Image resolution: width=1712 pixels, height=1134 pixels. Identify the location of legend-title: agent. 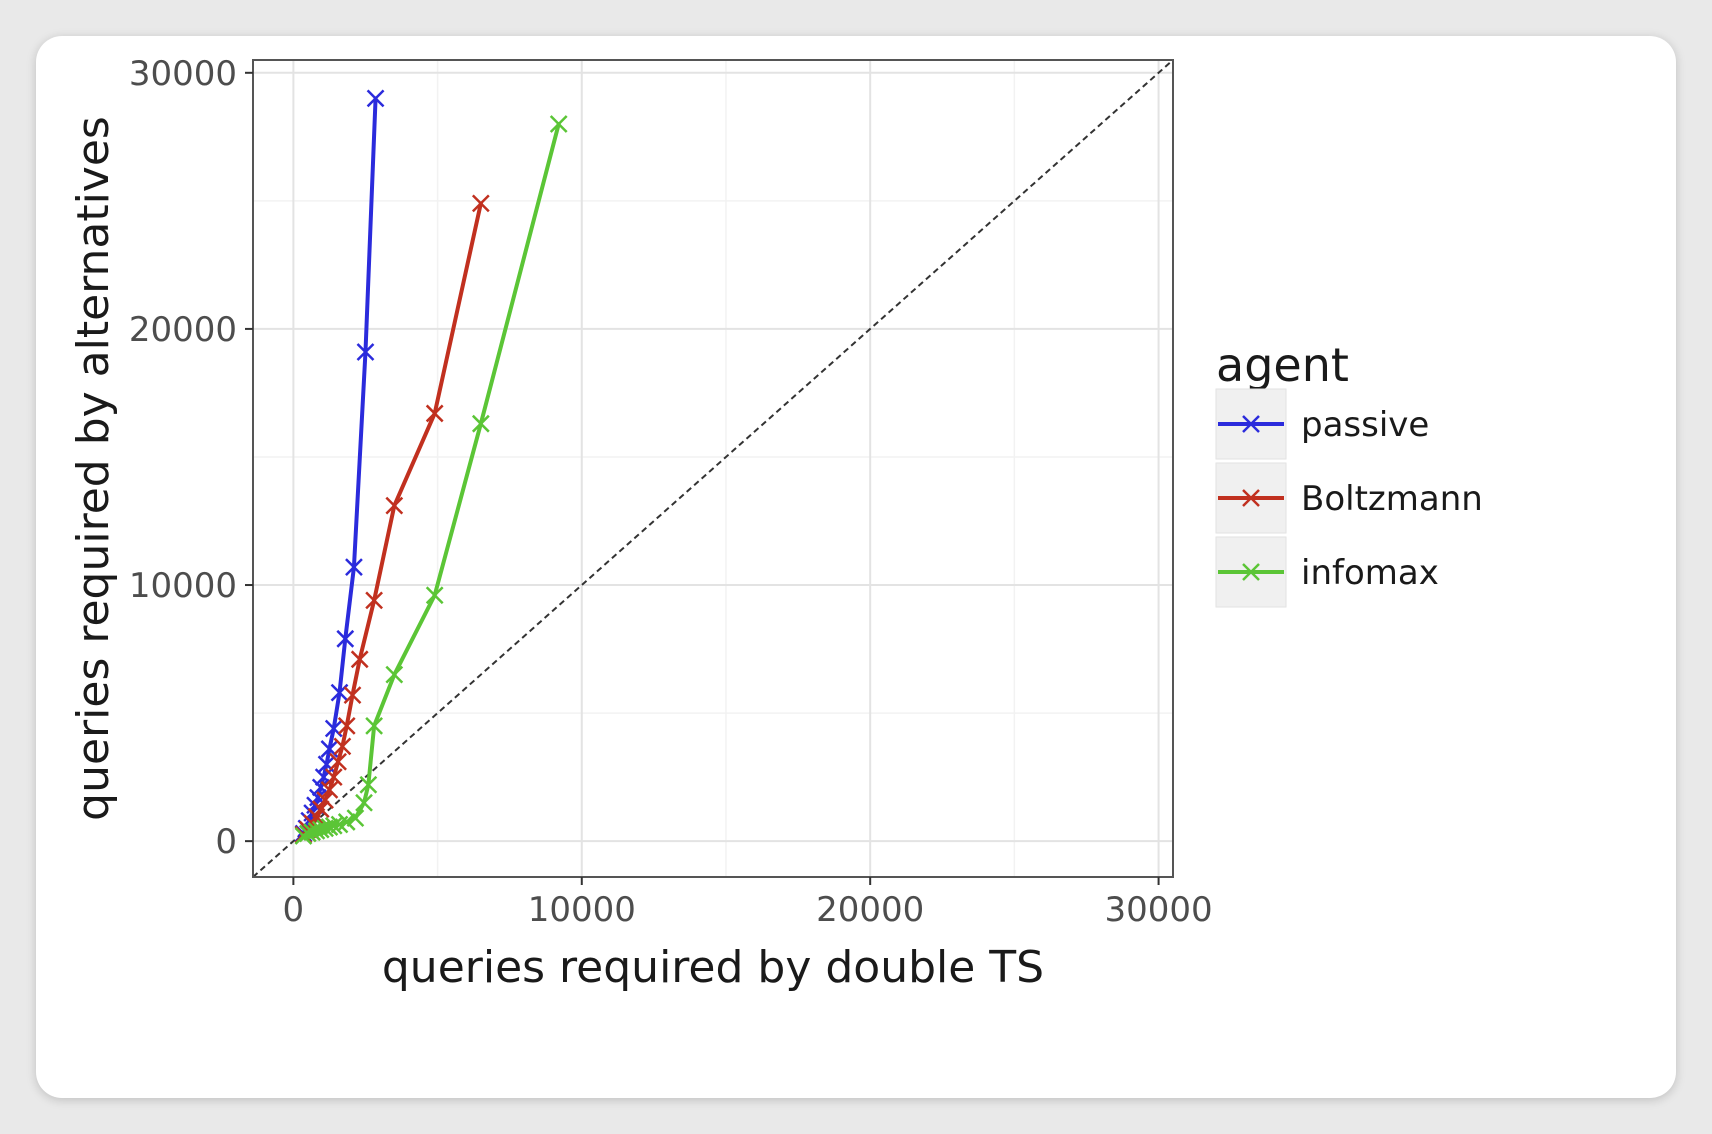
(1282, 365).